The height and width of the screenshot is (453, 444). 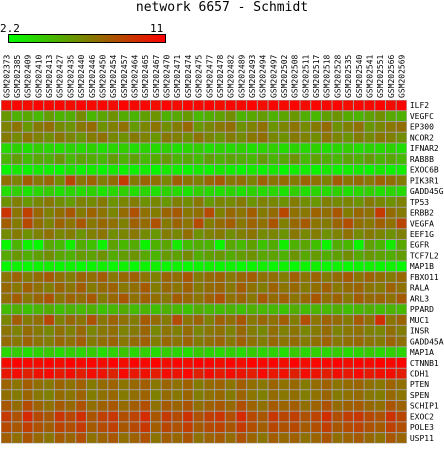 What do you see at coordinates (369, 76) in the screenshot?
I see `column-label: GSM202541` at bounding box center [369, 76].